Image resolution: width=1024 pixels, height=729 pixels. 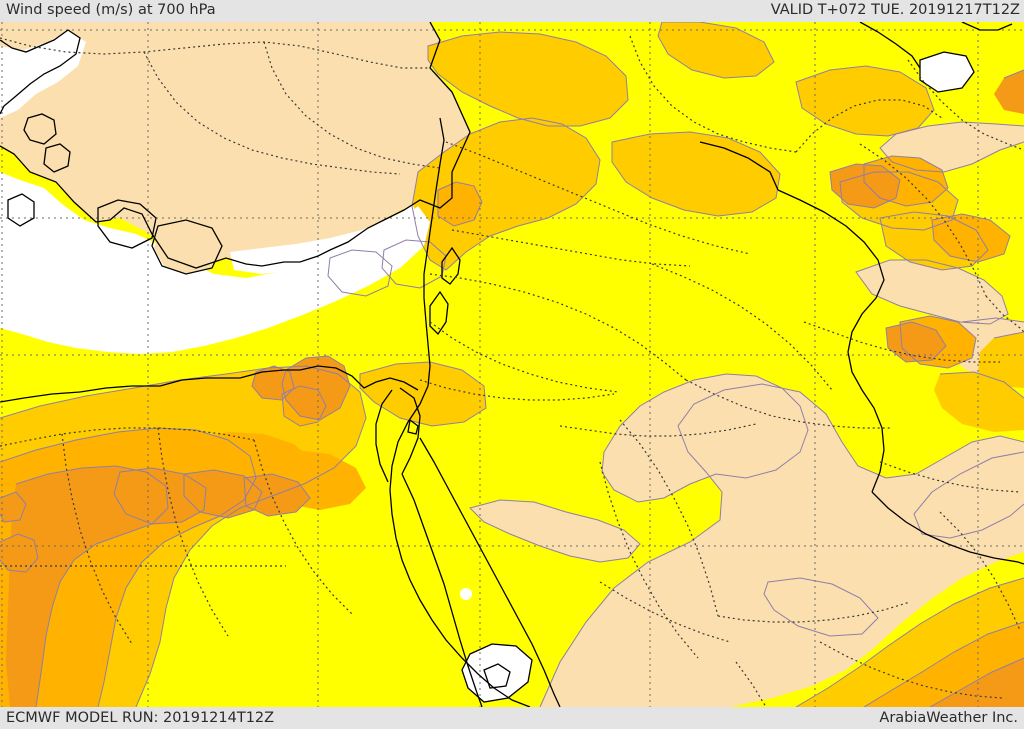 I want to click on peach-arabia-central, so click(x=705, y=438).